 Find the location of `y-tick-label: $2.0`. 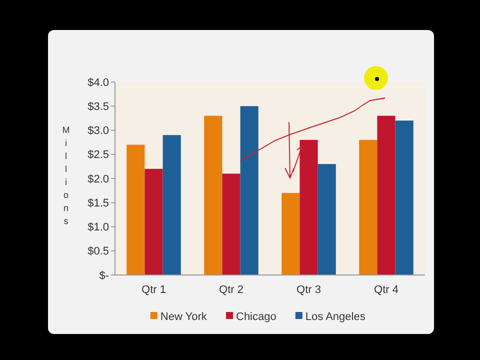

y-tick-label: $2.0 is located at coordinates (98, 179).